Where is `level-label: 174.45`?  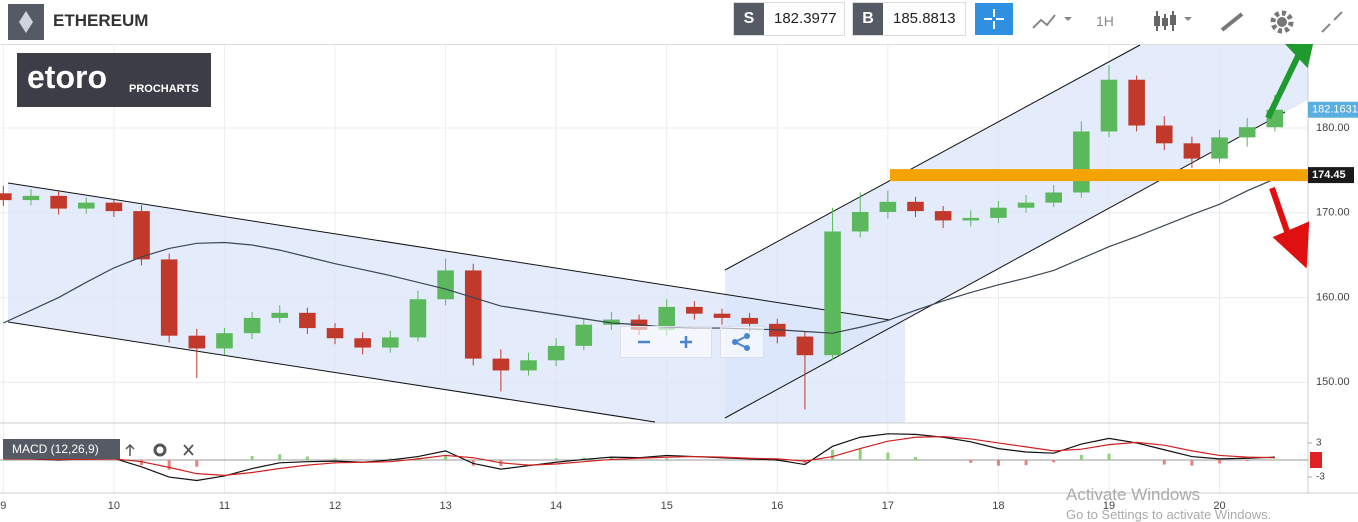
level-label: 174.45 is located at coordinates (1329, 175).